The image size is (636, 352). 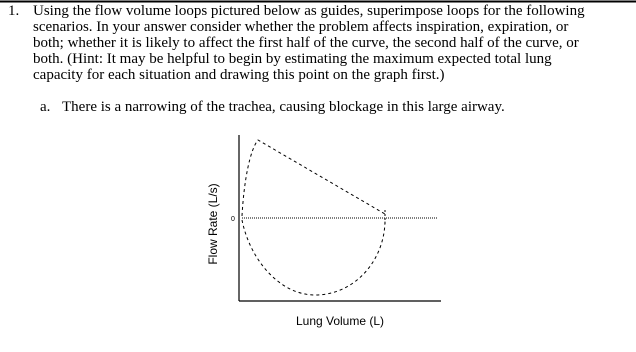 I want to click on zero-label: 0, so click(x=233, y=219).